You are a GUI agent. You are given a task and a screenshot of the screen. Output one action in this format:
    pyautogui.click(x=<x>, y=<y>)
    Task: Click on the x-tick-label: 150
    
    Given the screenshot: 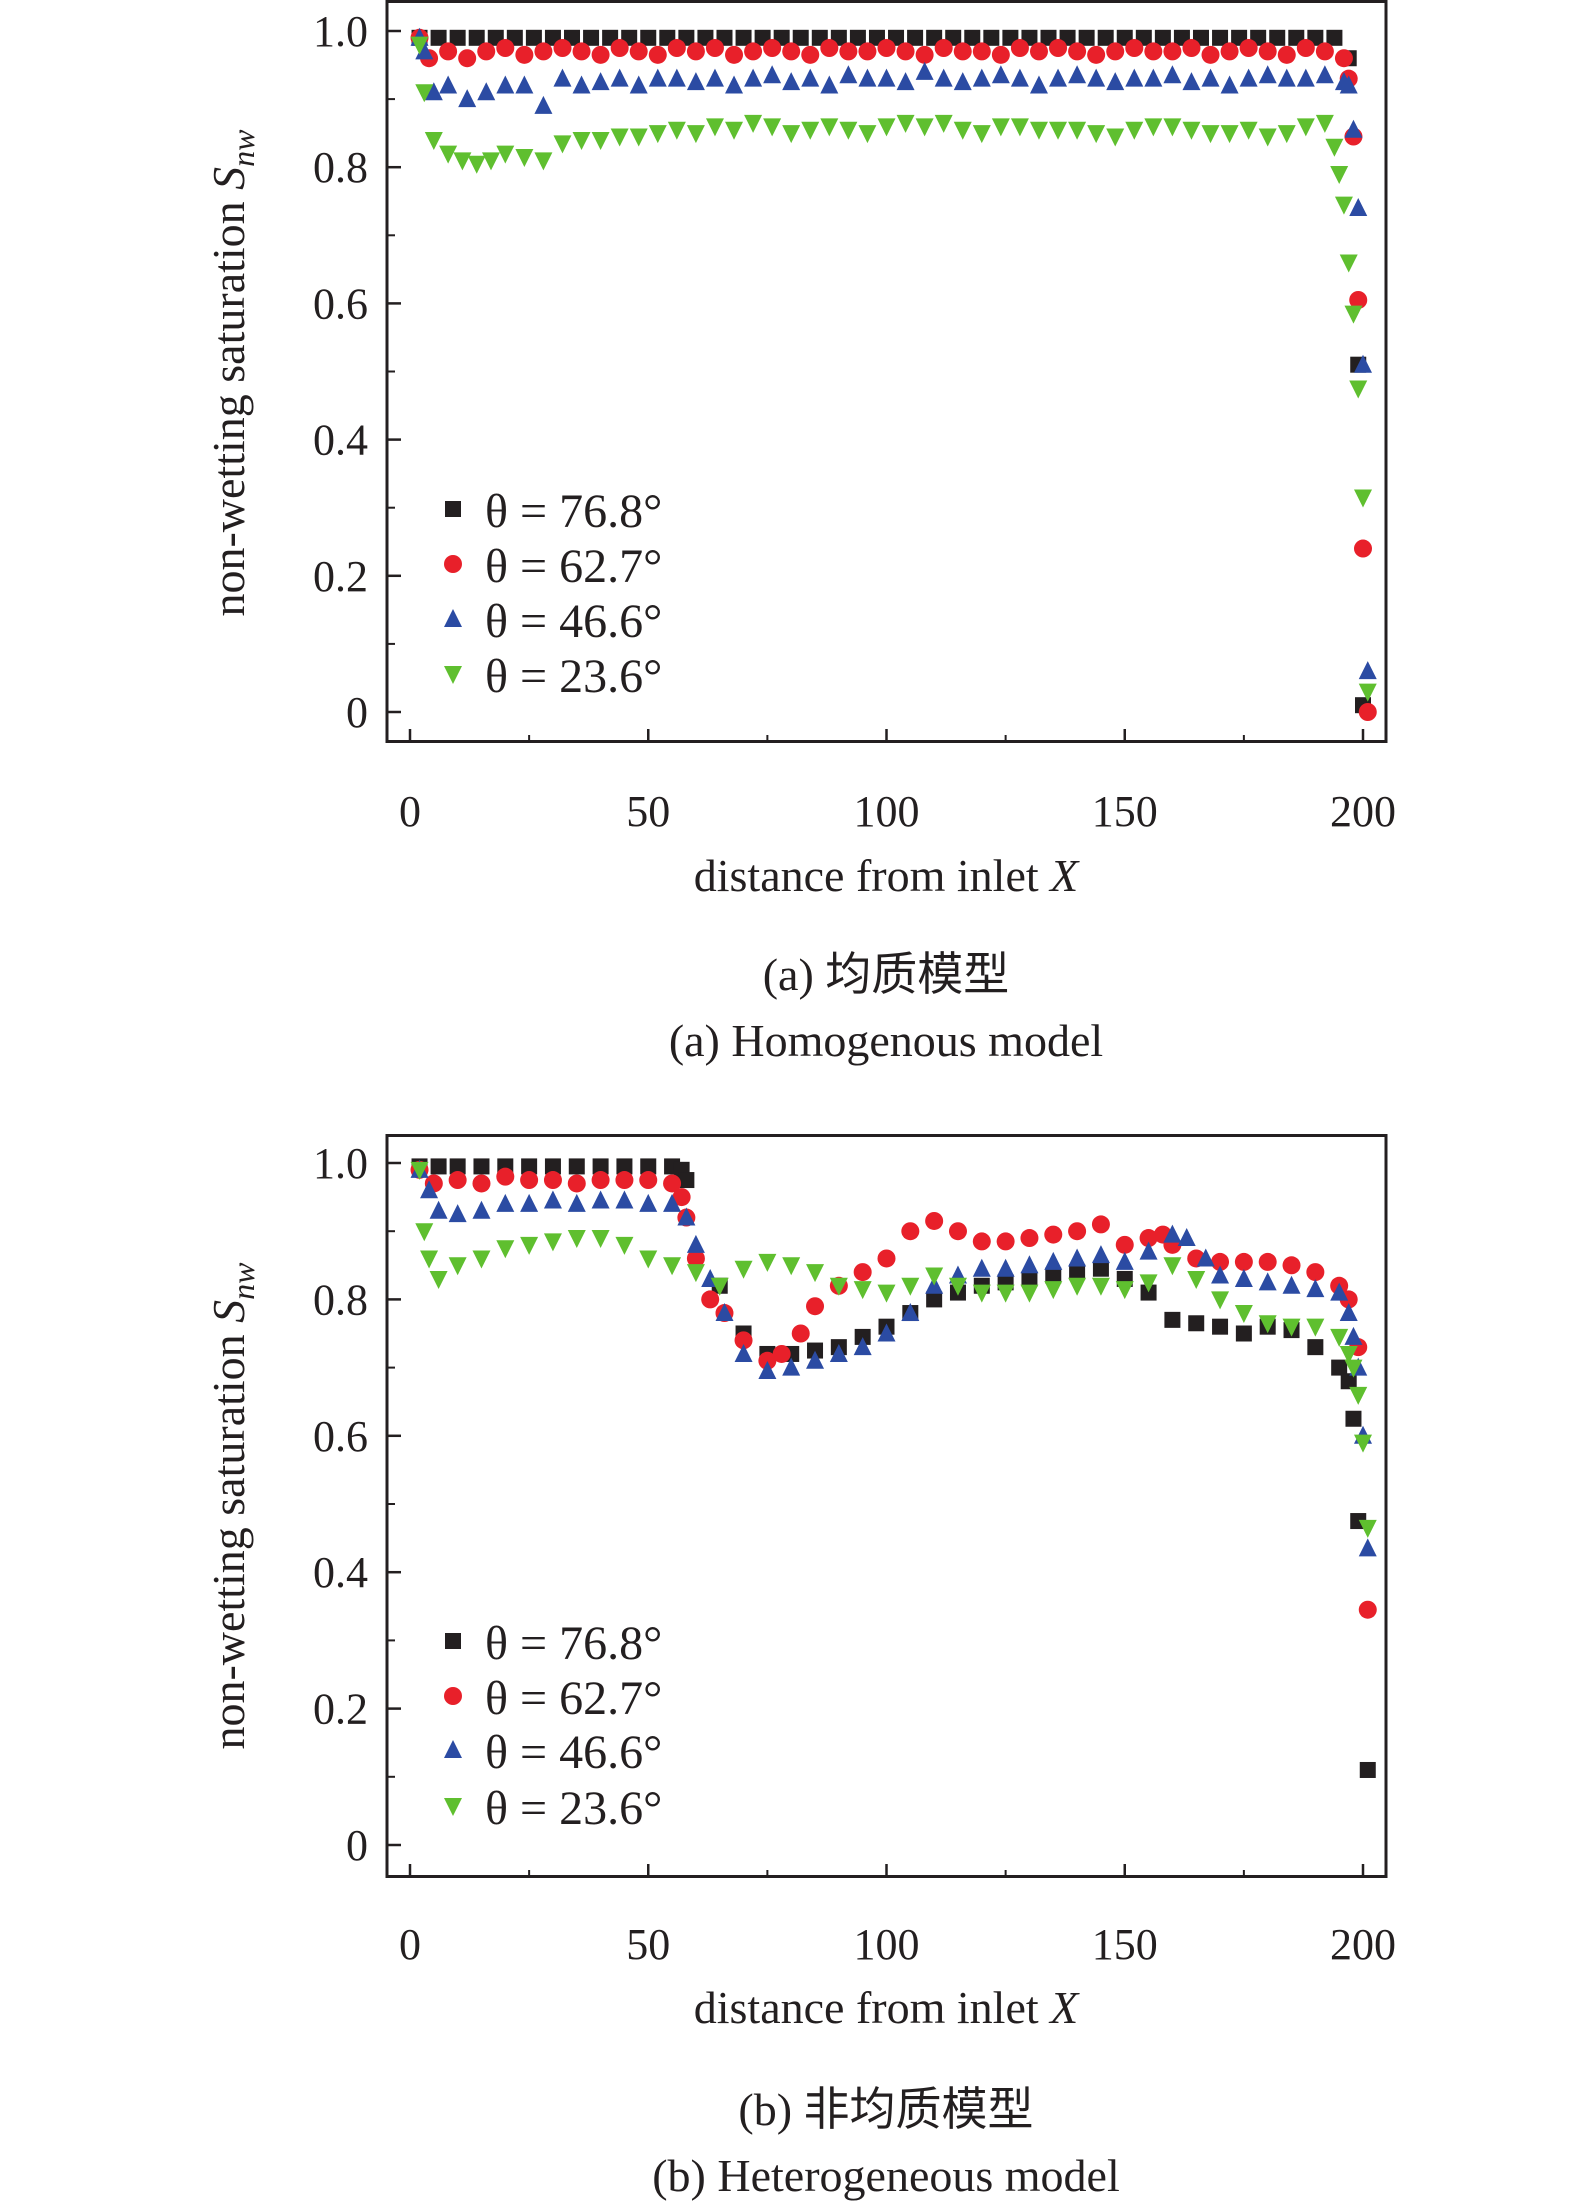 What is the action you would take?
    pyautogui.click(x=1125, y=811)
    